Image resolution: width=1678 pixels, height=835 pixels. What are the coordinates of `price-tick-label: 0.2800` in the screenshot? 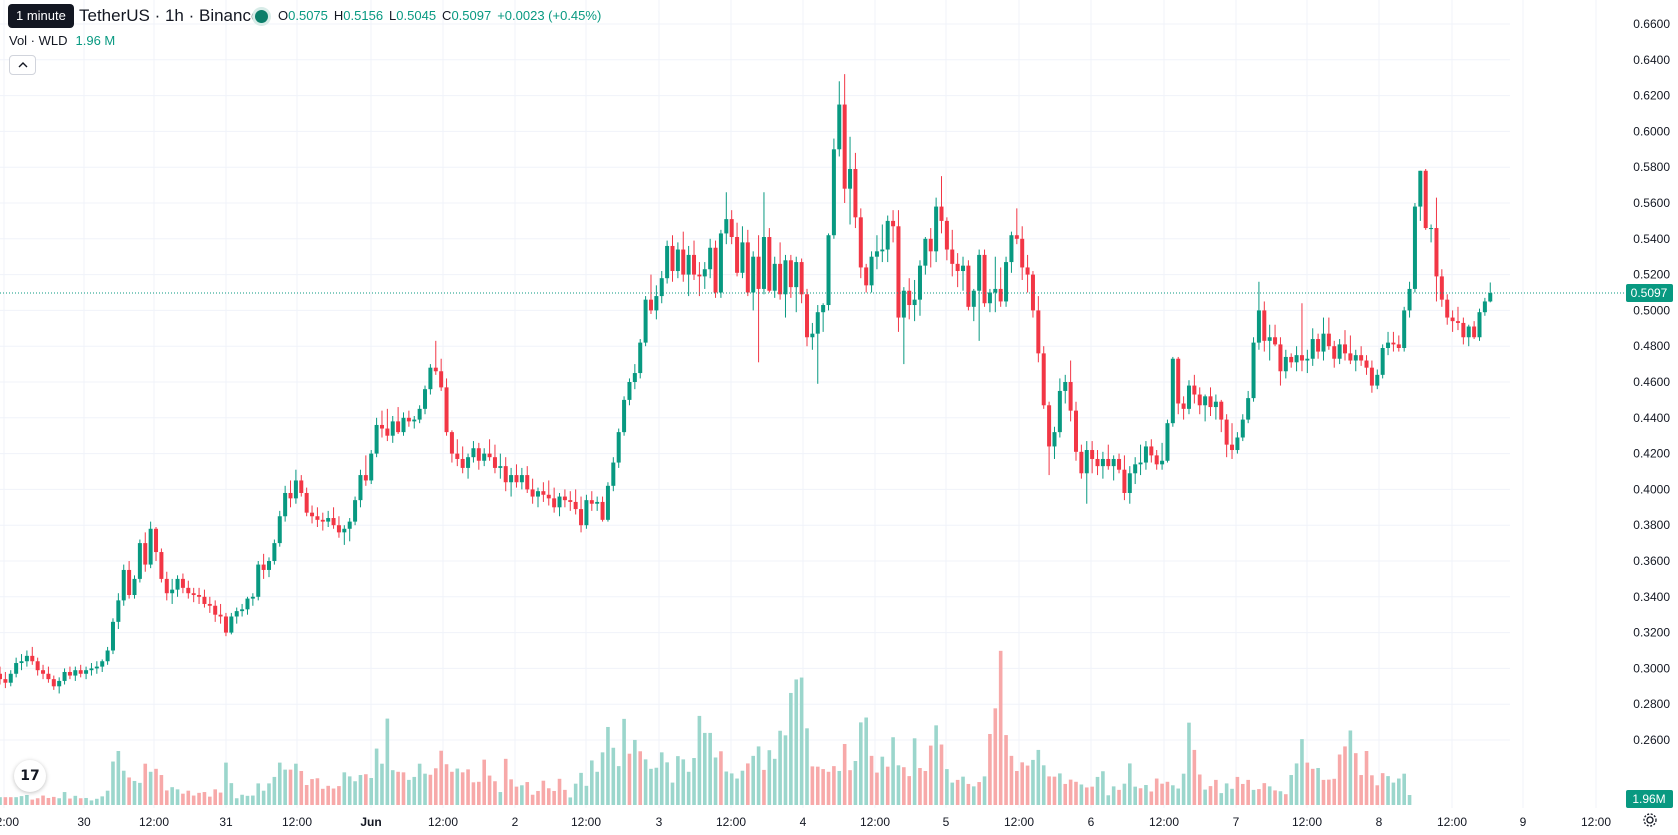 It's located at (1651, 704).